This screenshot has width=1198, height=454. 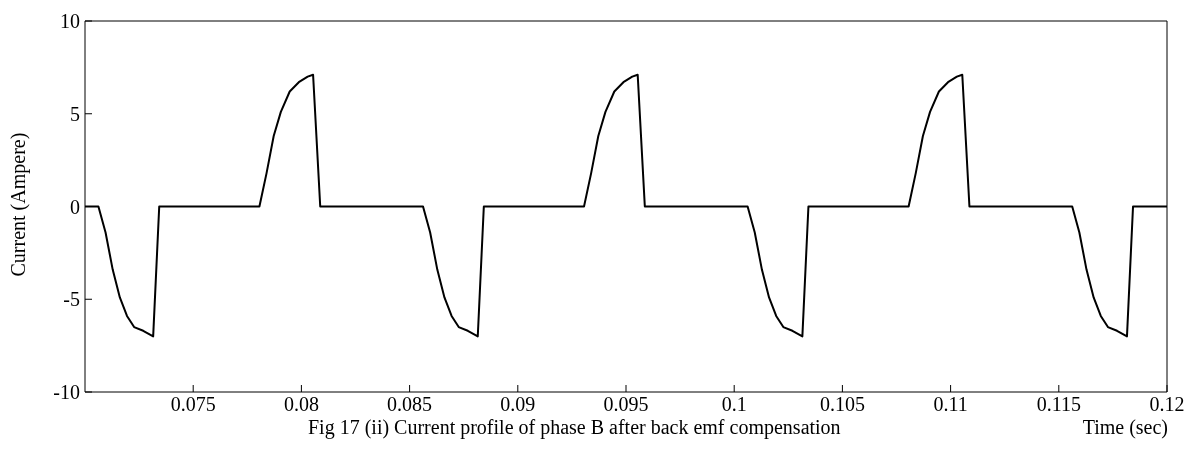 What do you see at coordinates (1125, 427) in the screenshot?
I see `x-axis-title: Time (sec)` at bounding box center [1125, 427].